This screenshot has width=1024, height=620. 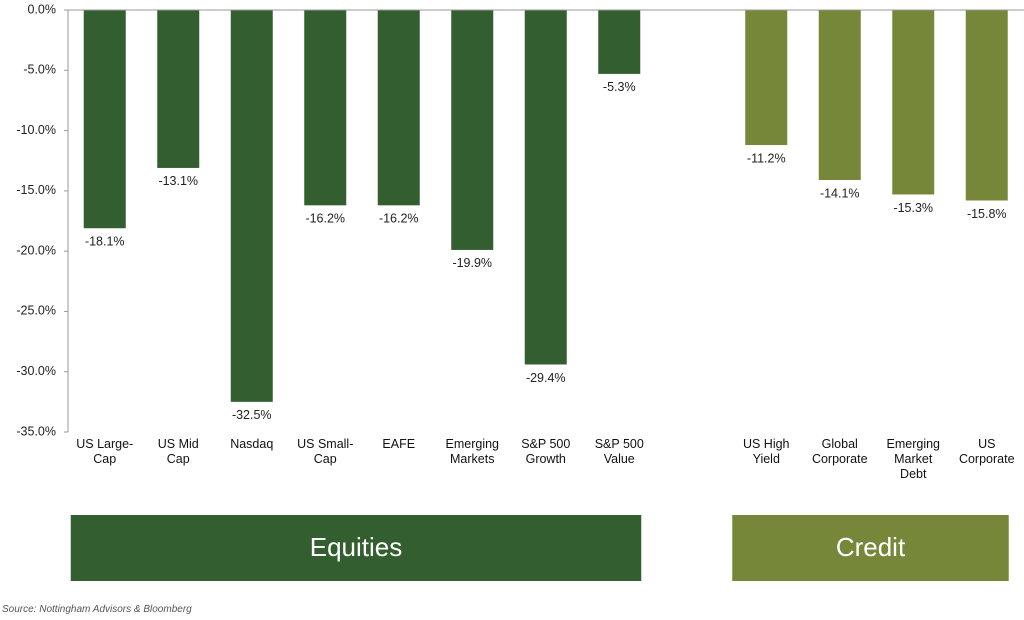 I want to click on x-tick-label: Emerging Markets, so click(x=472, y=451).